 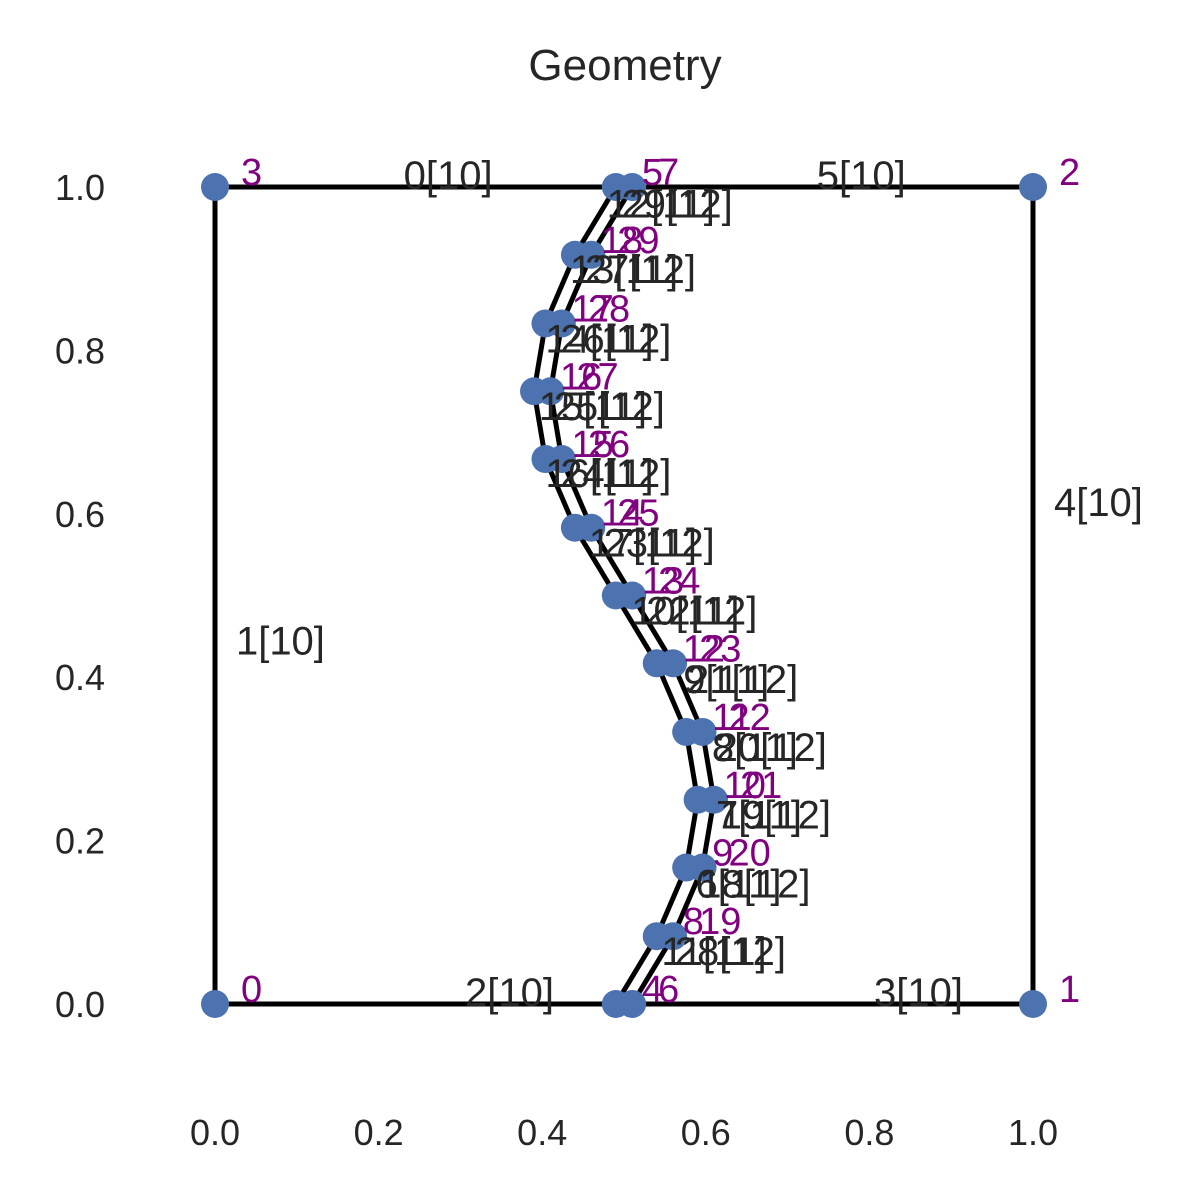 I want to click on x-tick-label-2: 0.4, so click(x=542, y=1132).